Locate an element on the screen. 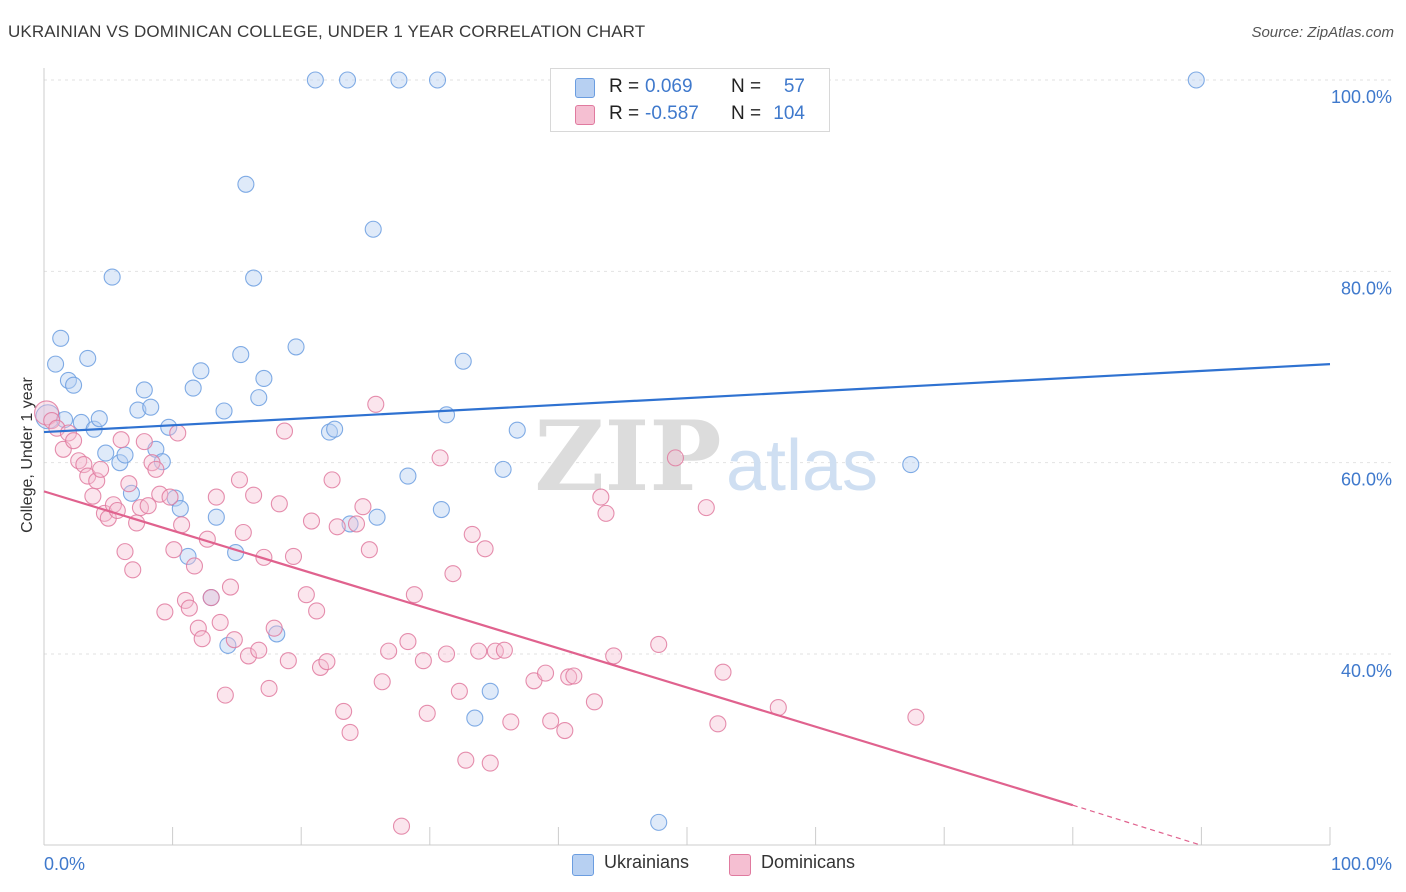 This screenshot has height=892, width=1406. bottom-legend-label: Ukrainians is located at coordinates (647, 862).